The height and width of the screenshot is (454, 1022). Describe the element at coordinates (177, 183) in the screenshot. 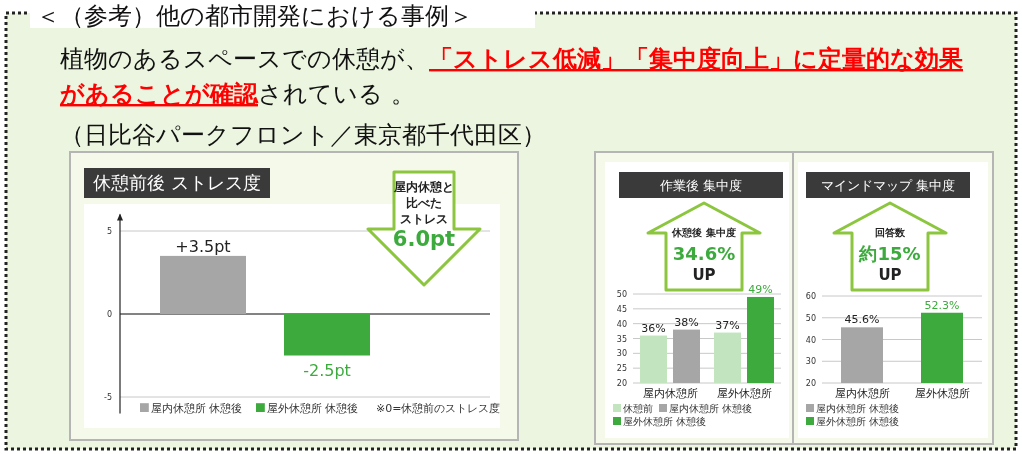

I see `chart-title: 休憩前後 ストレス度` at that location.